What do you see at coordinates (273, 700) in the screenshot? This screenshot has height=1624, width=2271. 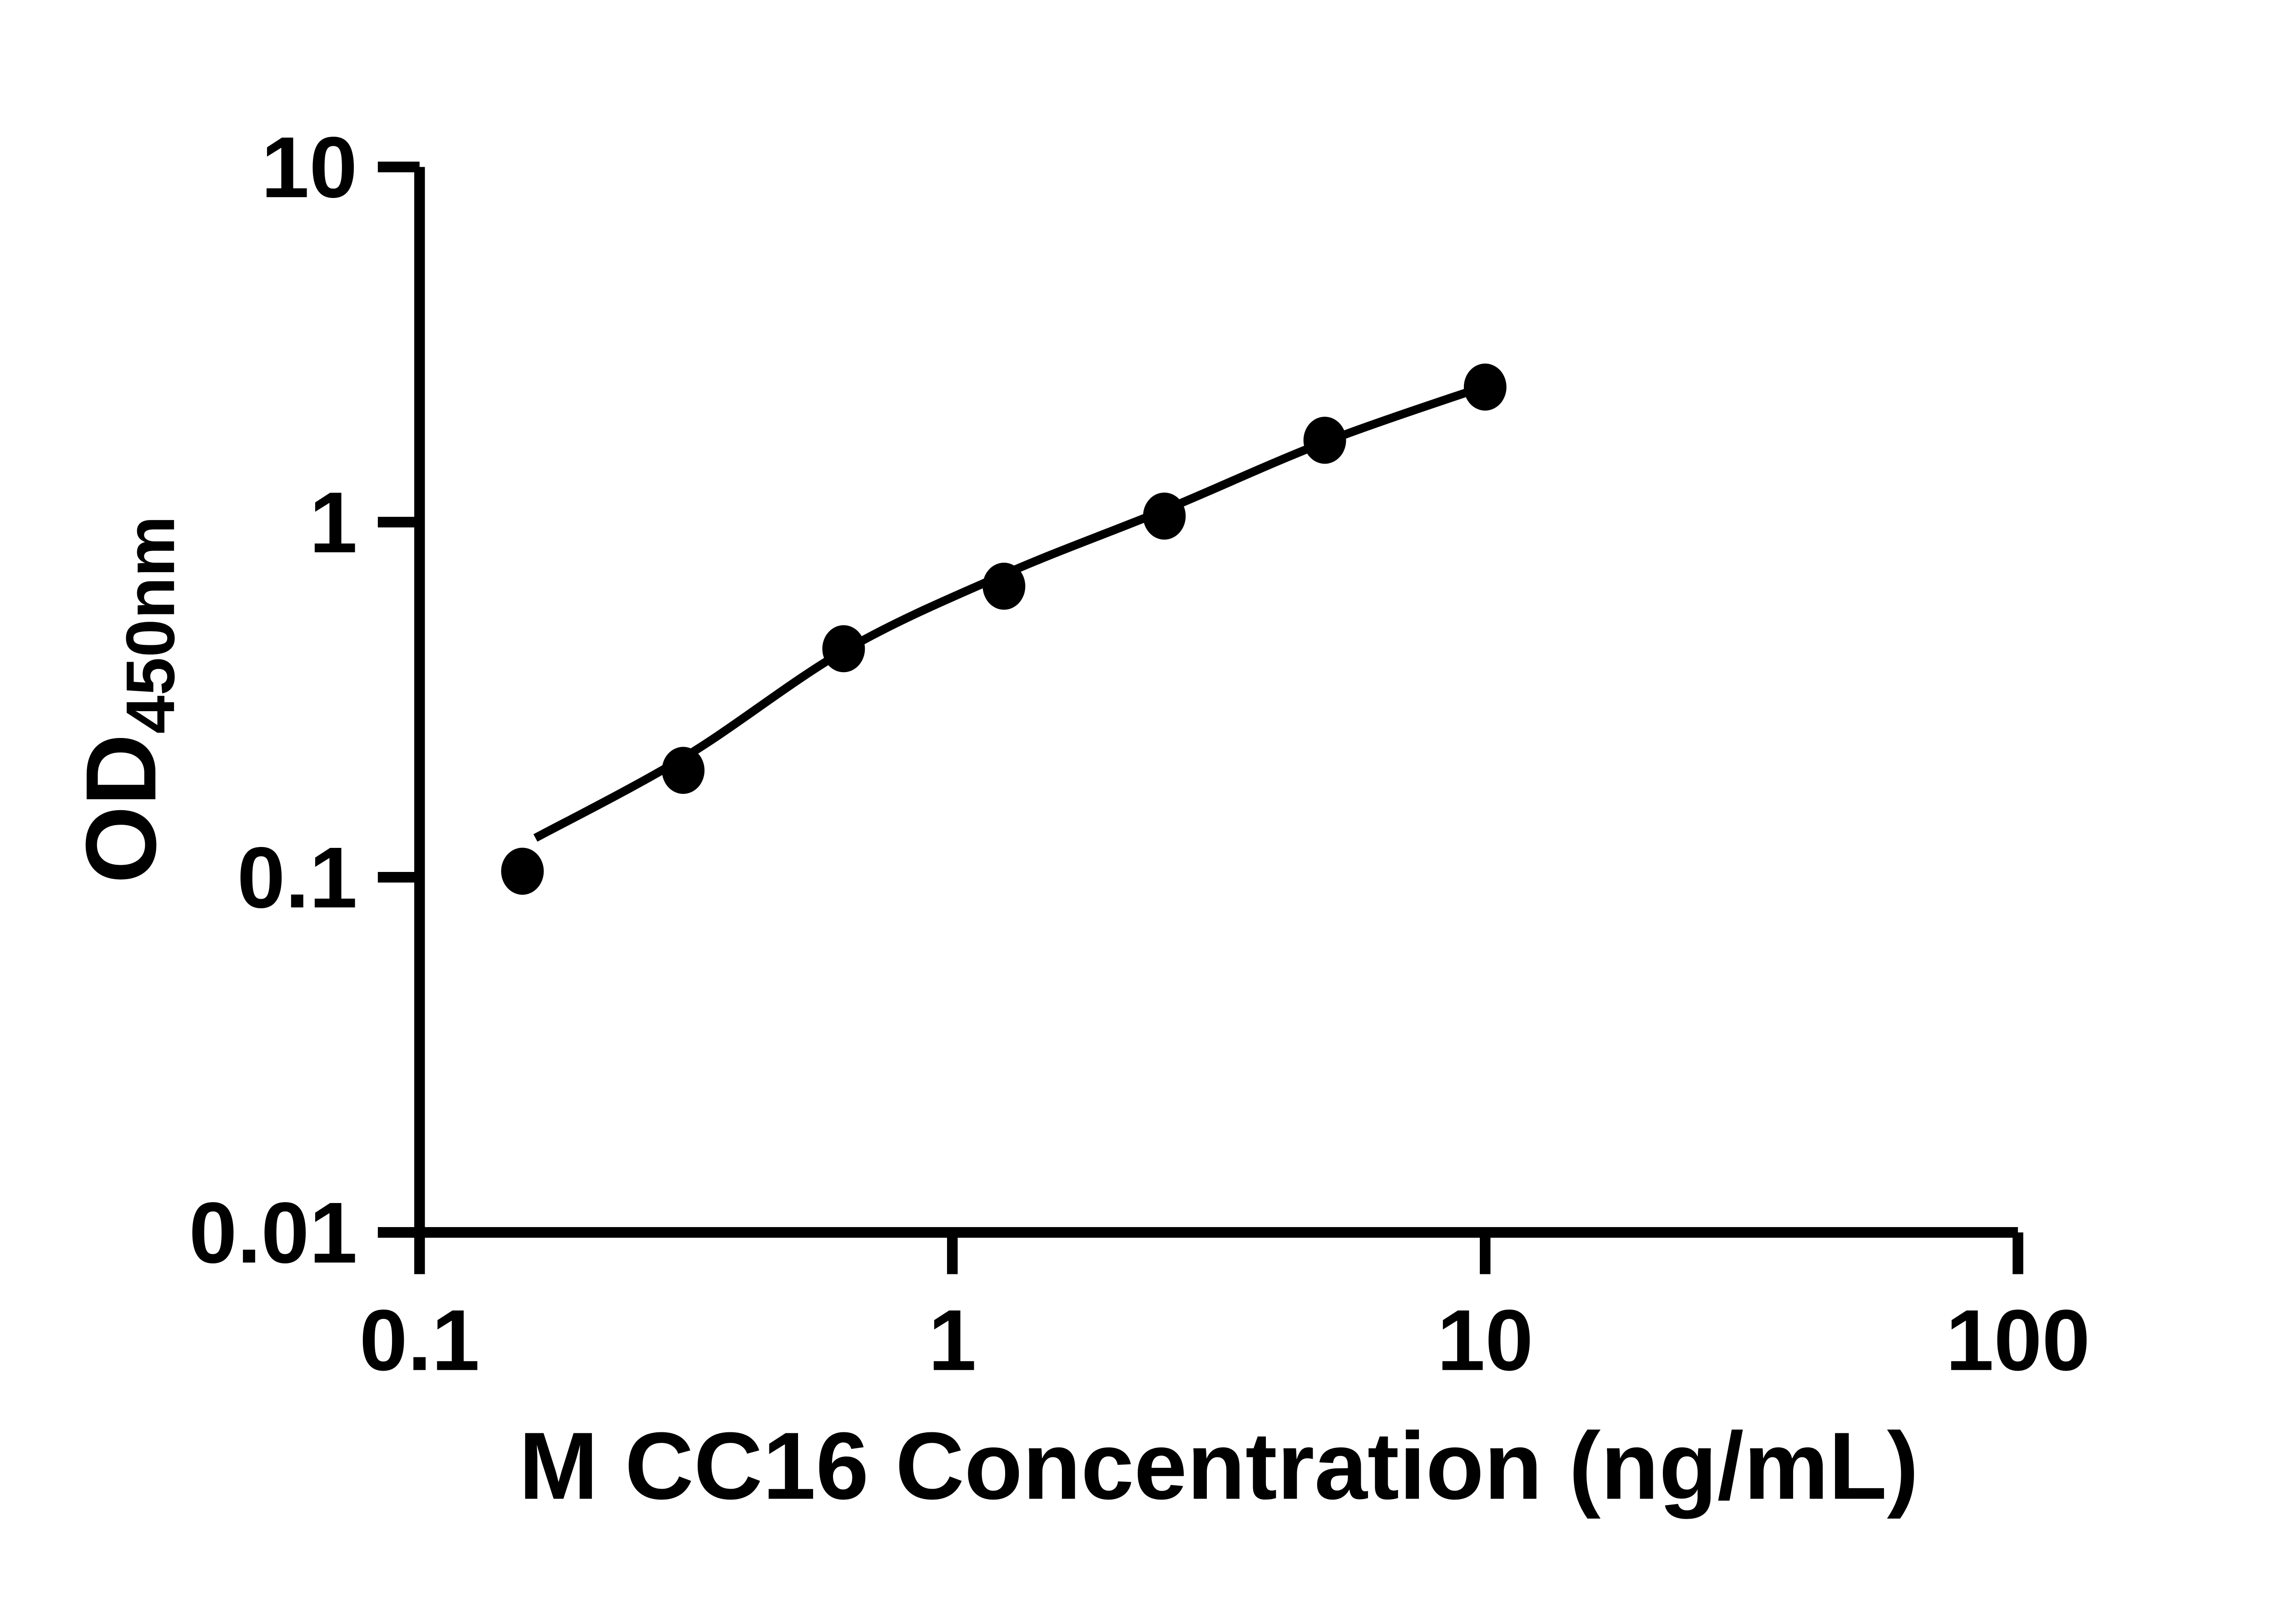 I see `y-tick-labels: 0.01 0.1 1 10` at bounding box center [273, 700].